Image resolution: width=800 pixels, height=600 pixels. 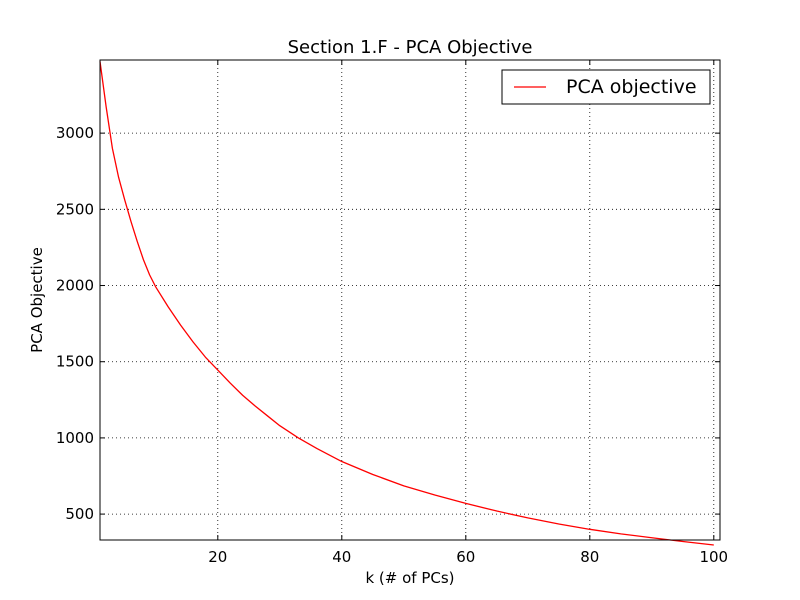 What do you see at coordinates (79, 514) in the screenshot?
I see `y-tick-label: 500` at bounding box center [79, 514].